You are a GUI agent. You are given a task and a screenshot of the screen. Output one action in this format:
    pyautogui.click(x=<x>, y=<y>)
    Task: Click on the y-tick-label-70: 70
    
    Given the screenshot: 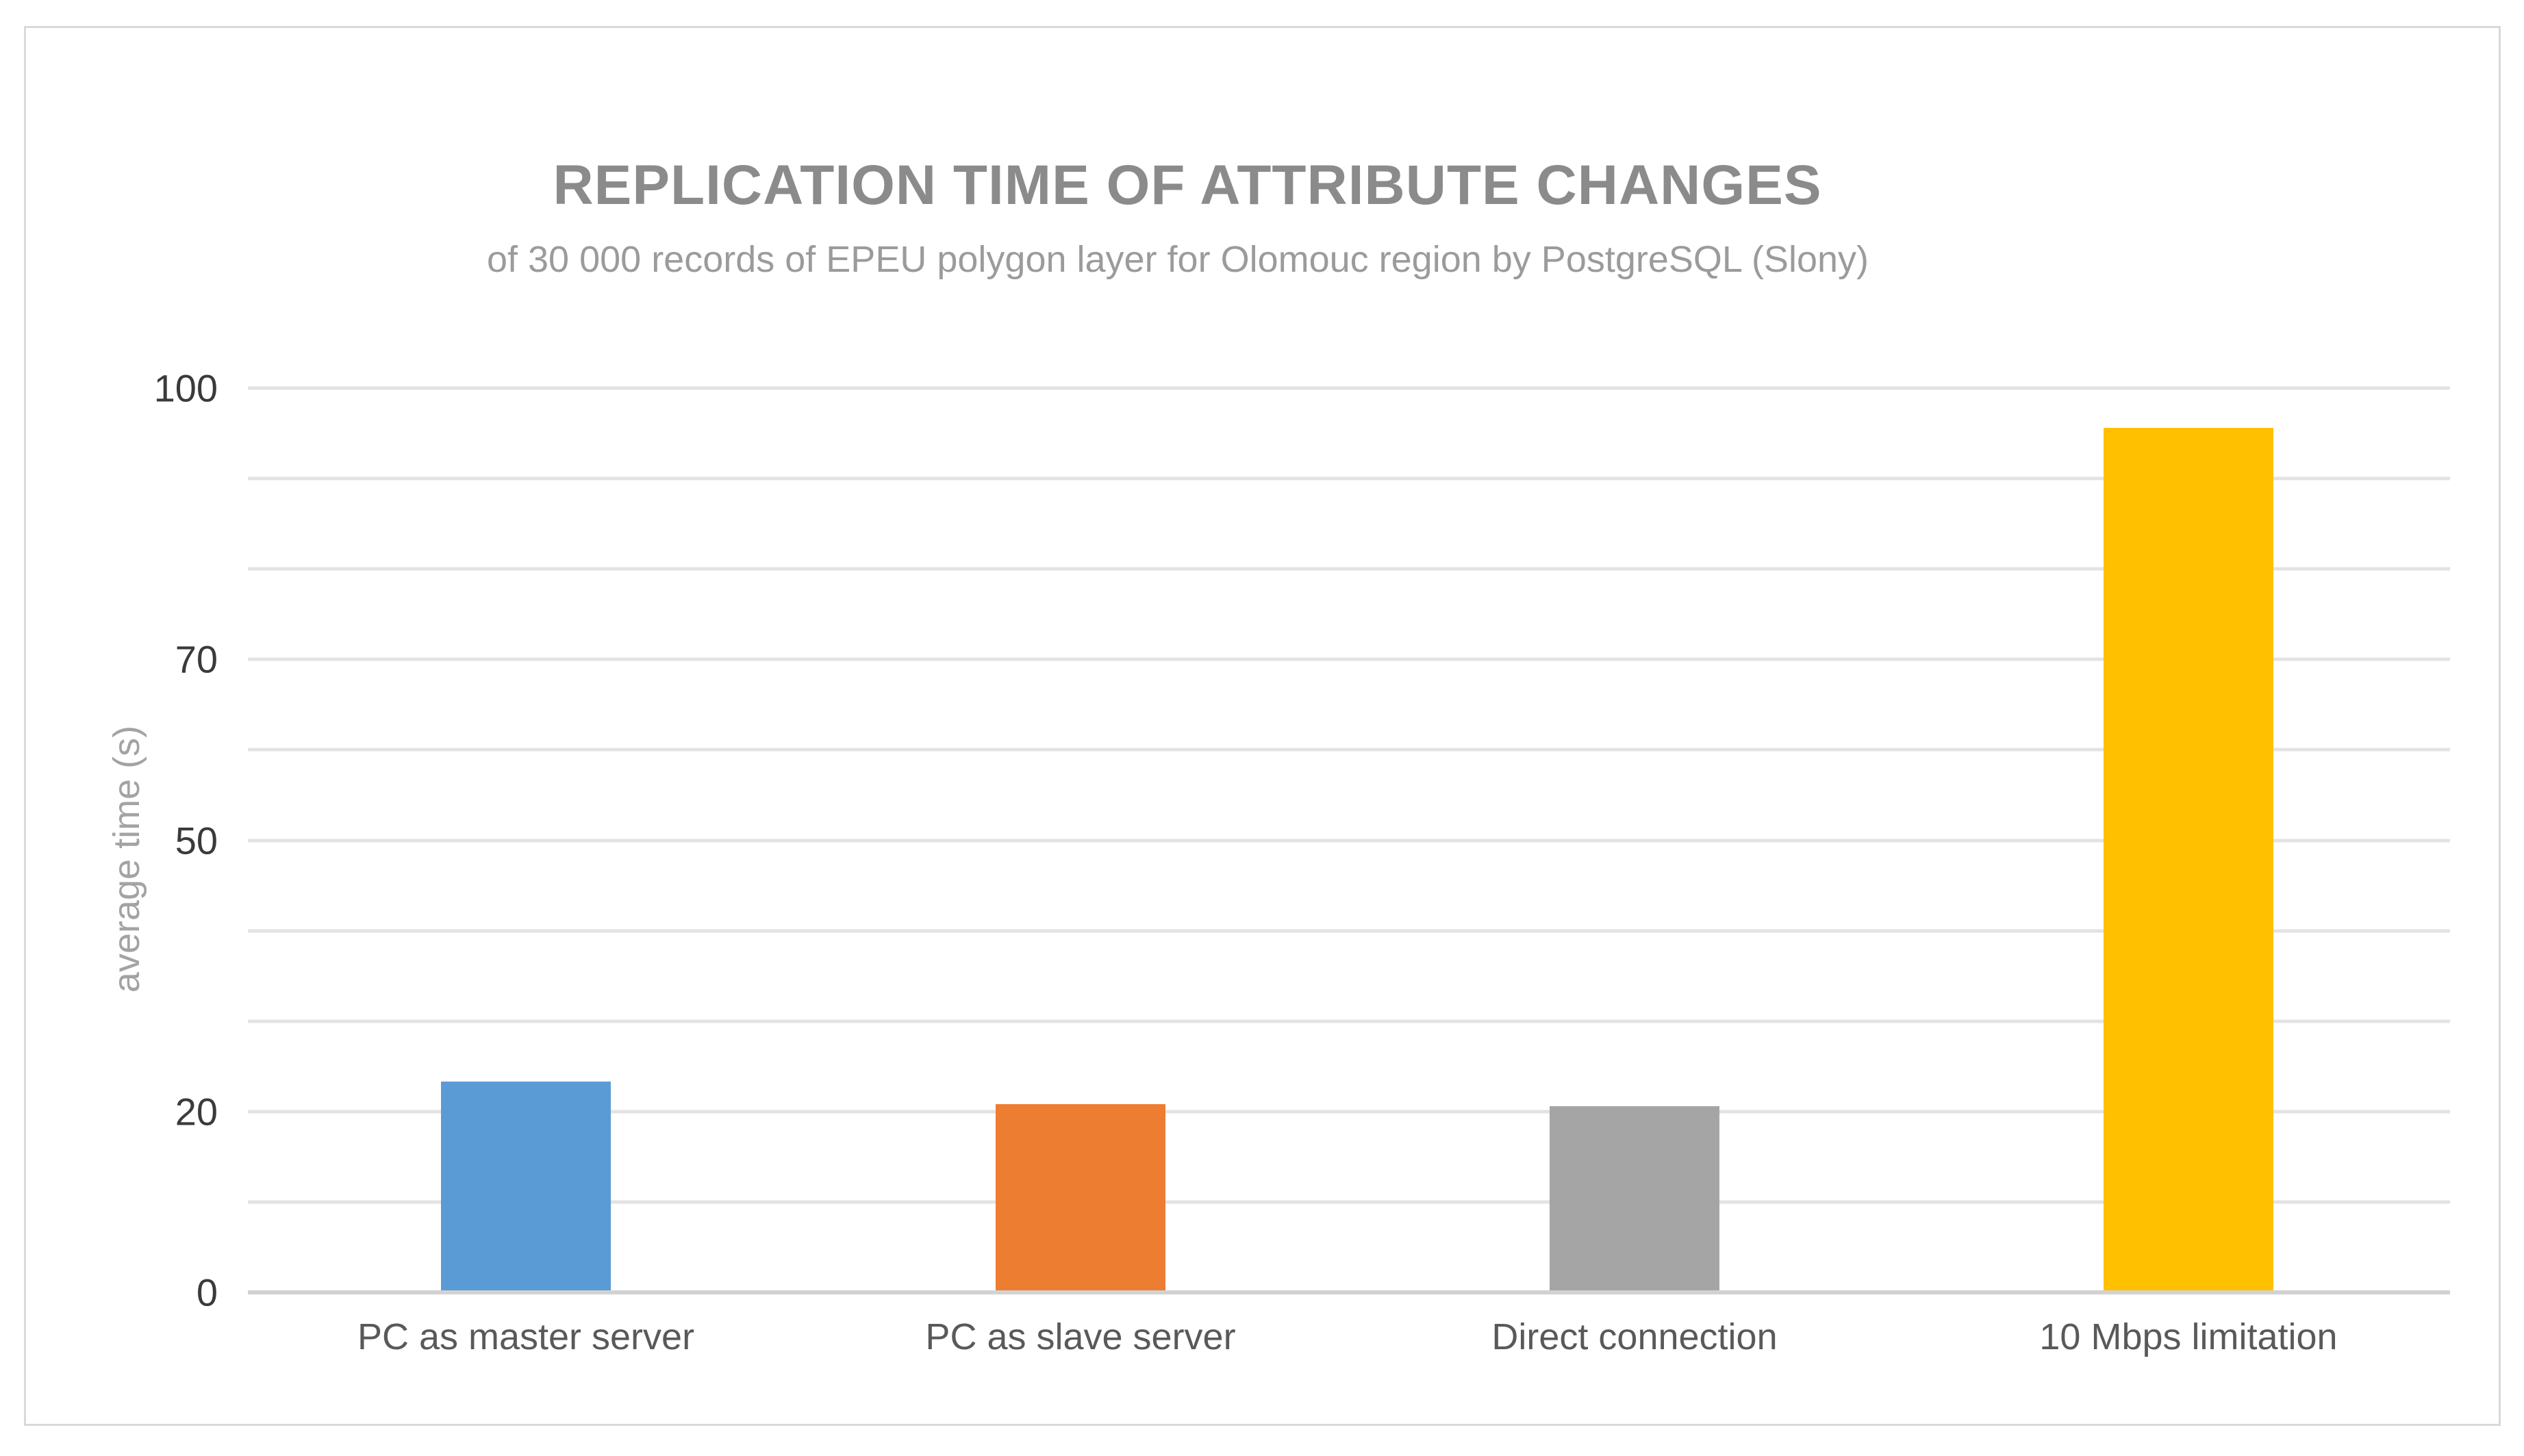 What is the action you would take?
    pyautogui.click(x=196, y=659)
    